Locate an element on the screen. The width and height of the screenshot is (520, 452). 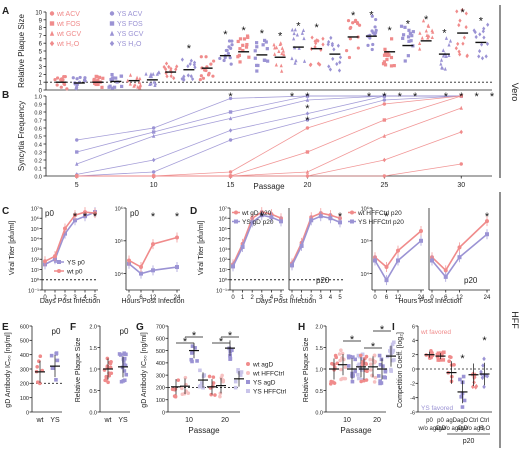
panel-label-B: B is located at coordinates (5, 95).